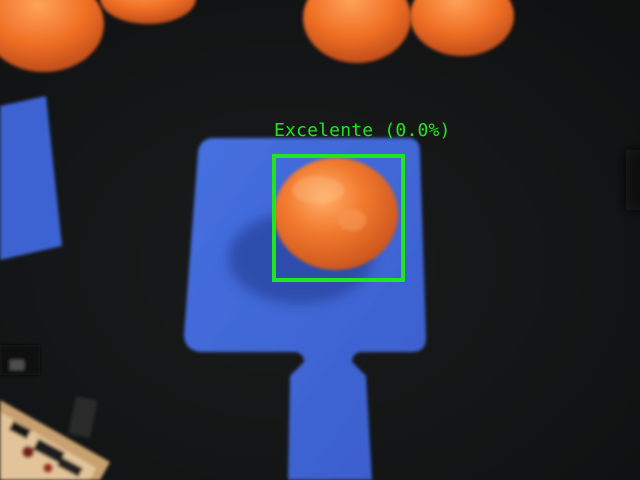 Image resolution: width=640 pixels, height=480 pixels. Describe the element at coordinates (52, 36) in the screenshot. I see `orange-top-left` at that location.